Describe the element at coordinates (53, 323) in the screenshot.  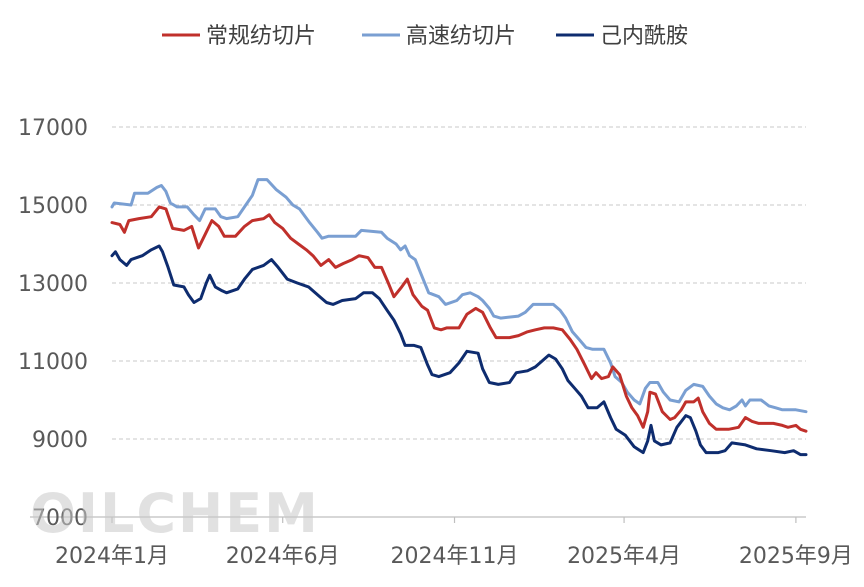
I see `y-axis-tick-labels: 7000 9000 11000 13000 15000 17000` at that location.